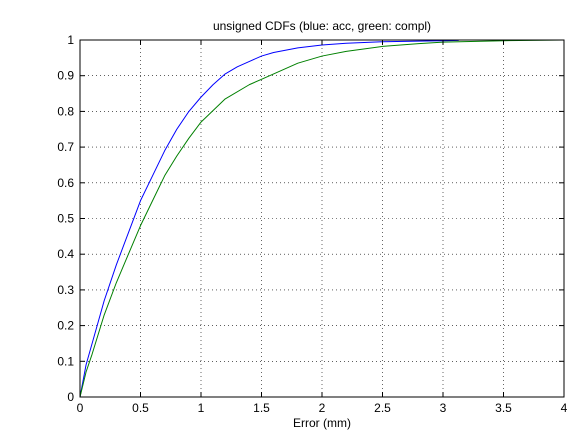  I want to click on x-tick-label: 2, so click(322, 408).